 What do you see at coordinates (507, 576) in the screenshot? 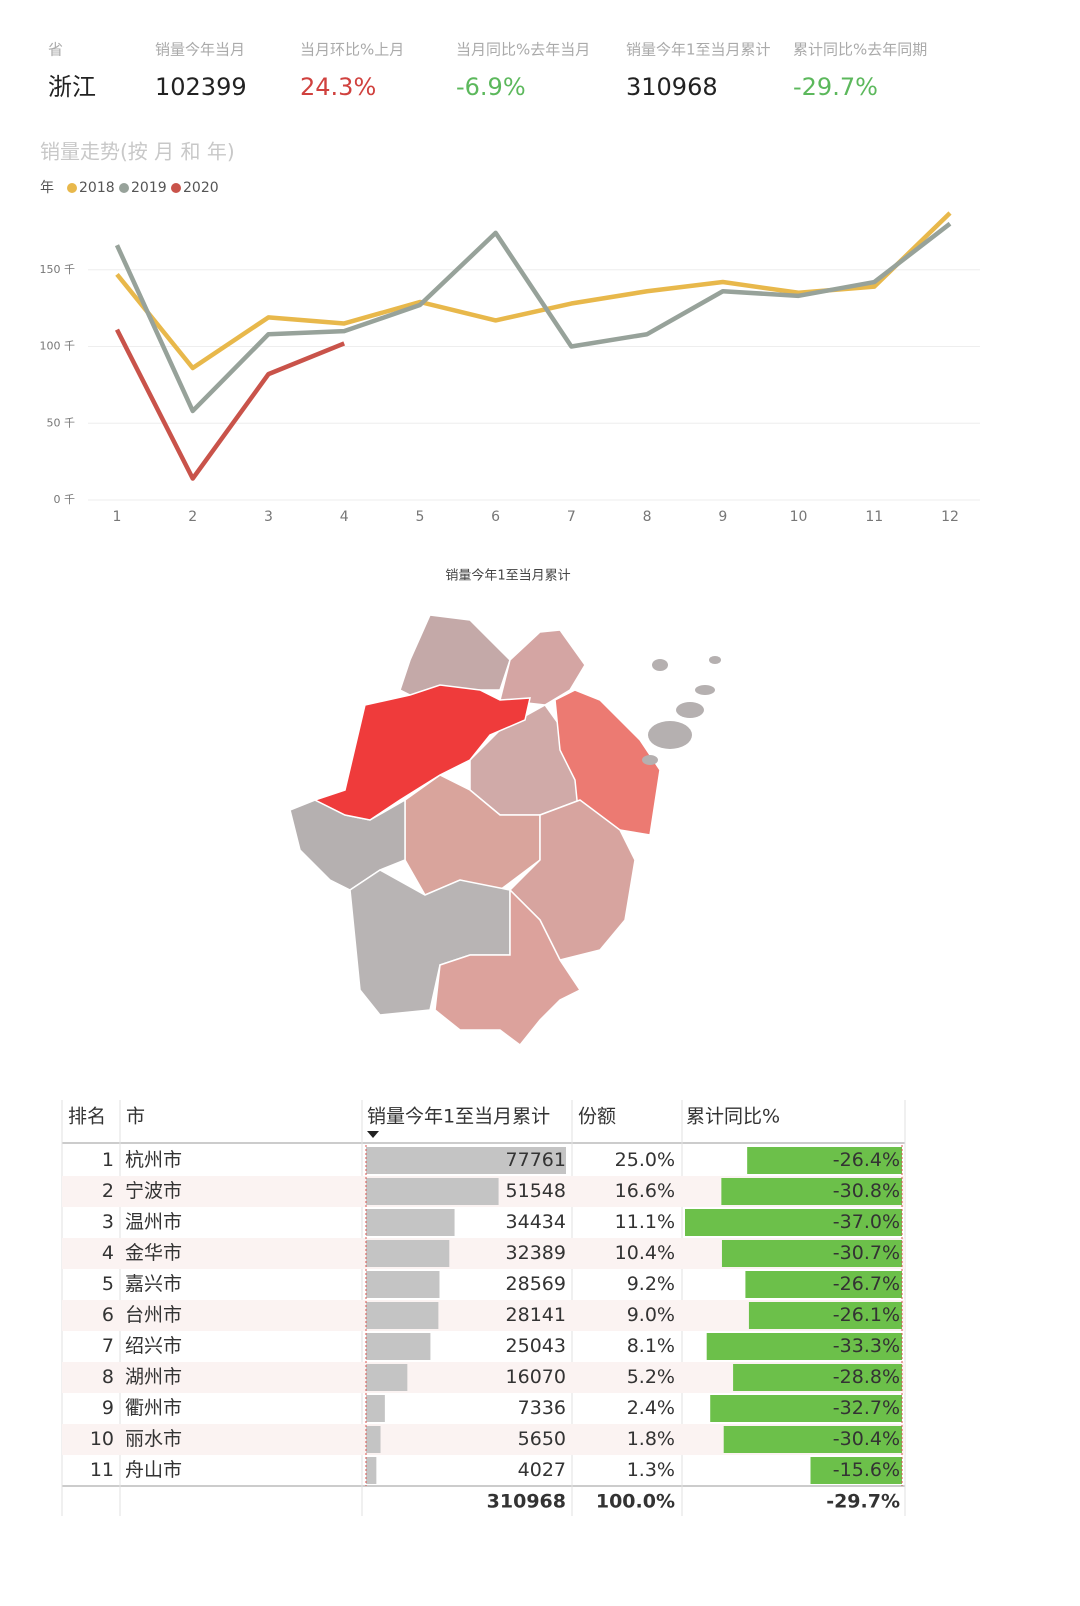
I see `map-title: 销量今年1至当月累计` at bounding box center [507, 576].